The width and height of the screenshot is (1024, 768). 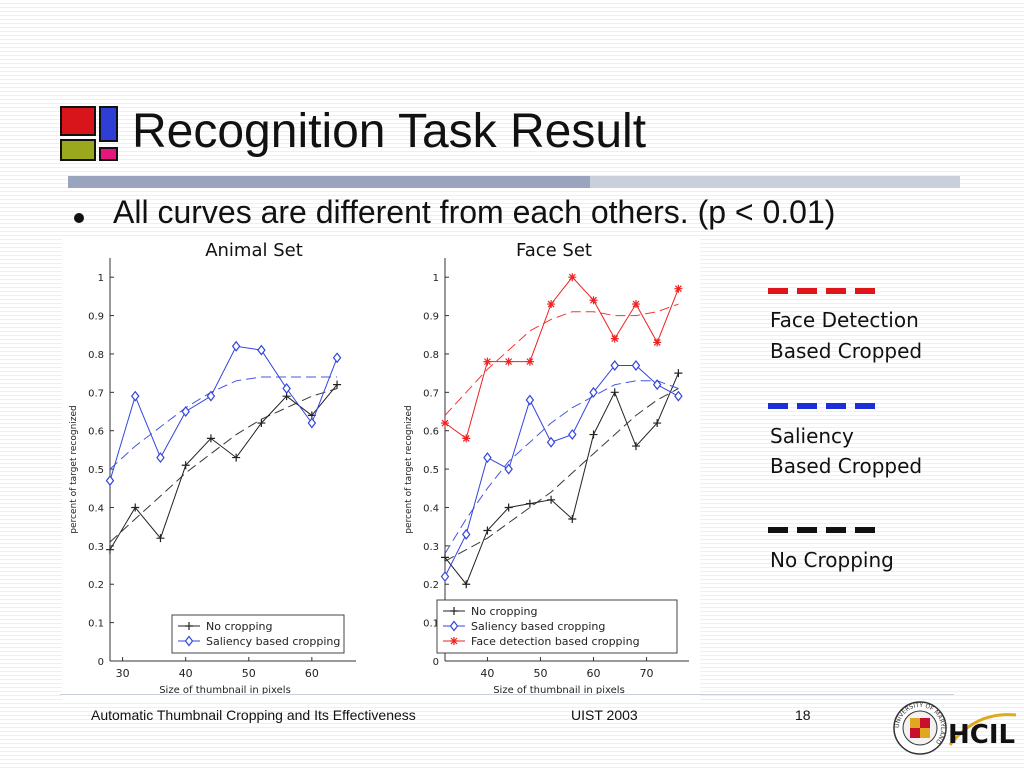 What do you see at coordinates (223, 423) in the screenshot?
I see `chart-1-series-2-fit` at bounding box center [223, 423].